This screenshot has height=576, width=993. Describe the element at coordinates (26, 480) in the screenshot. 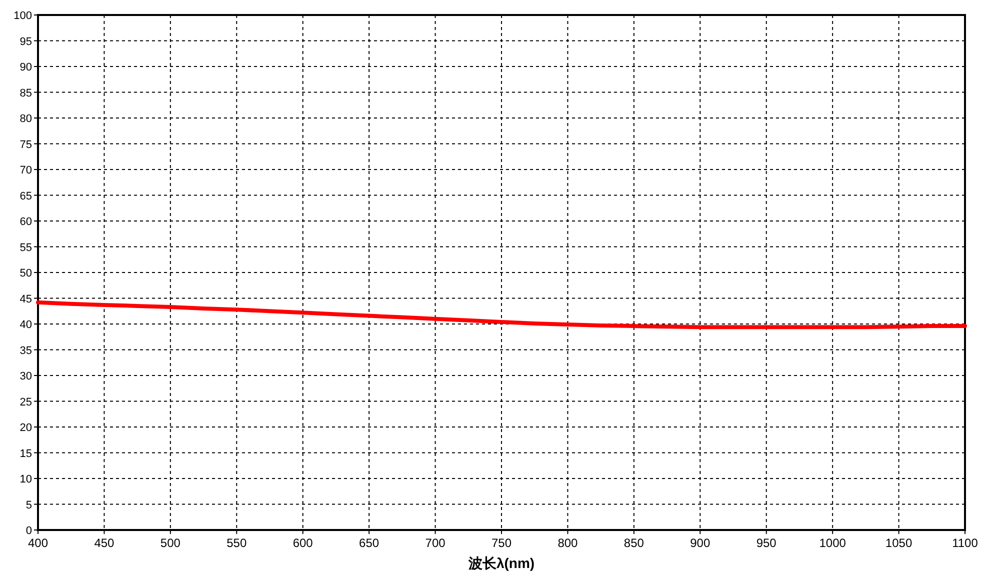

I see `y-tick-label: 10` at that location.